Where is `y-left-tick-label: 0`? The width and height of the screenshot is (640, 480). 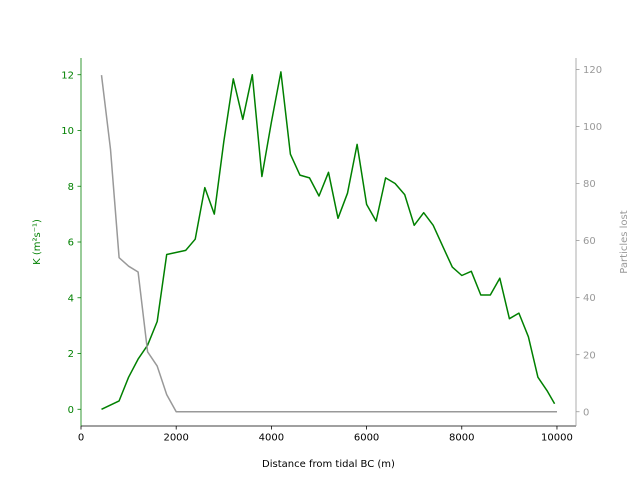 y-left-tick-label: 0 is located at coordinates (71, 410).